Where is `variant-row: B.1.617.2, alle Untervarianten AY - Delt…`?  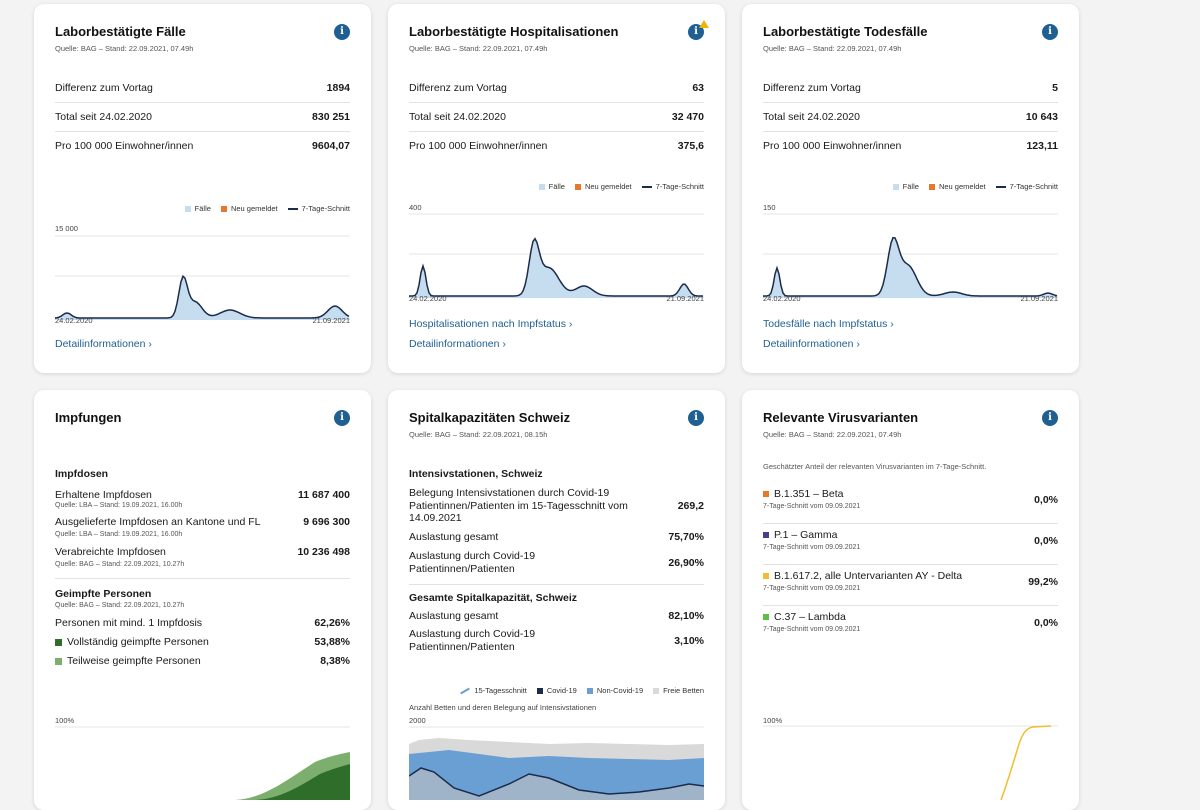 variant-row: B.1.617.2, alle Untervarianten AY - Delt… is located at coordinates (910, 585).